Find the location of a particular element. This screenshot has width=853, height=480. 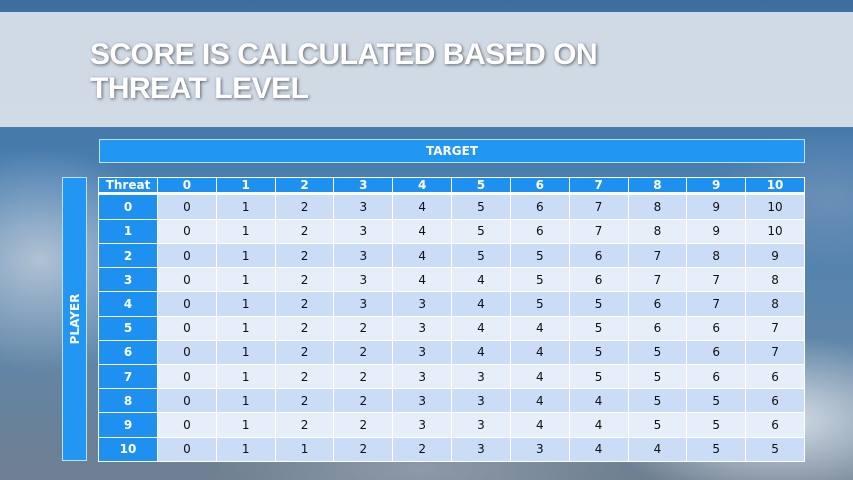

score-cell: 10 is located at coordinates (775, 231).